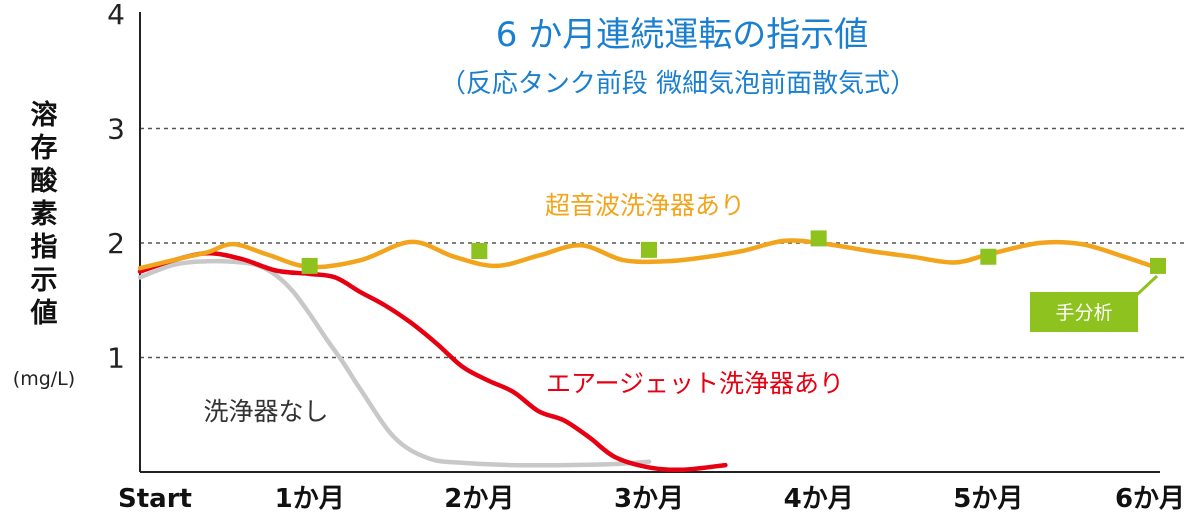  I want to click on badge-label: 手分析, so click(1083, 313).